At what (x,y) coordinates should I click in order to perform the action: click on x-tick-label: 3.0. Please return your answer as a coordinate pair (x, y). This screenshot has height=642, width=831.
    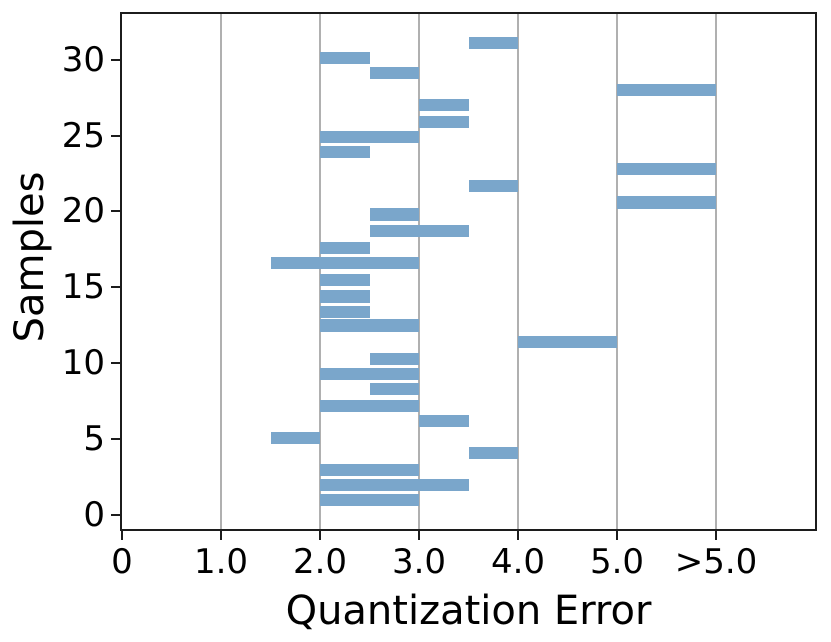
    Looking at the image, I should click on (419, 562).